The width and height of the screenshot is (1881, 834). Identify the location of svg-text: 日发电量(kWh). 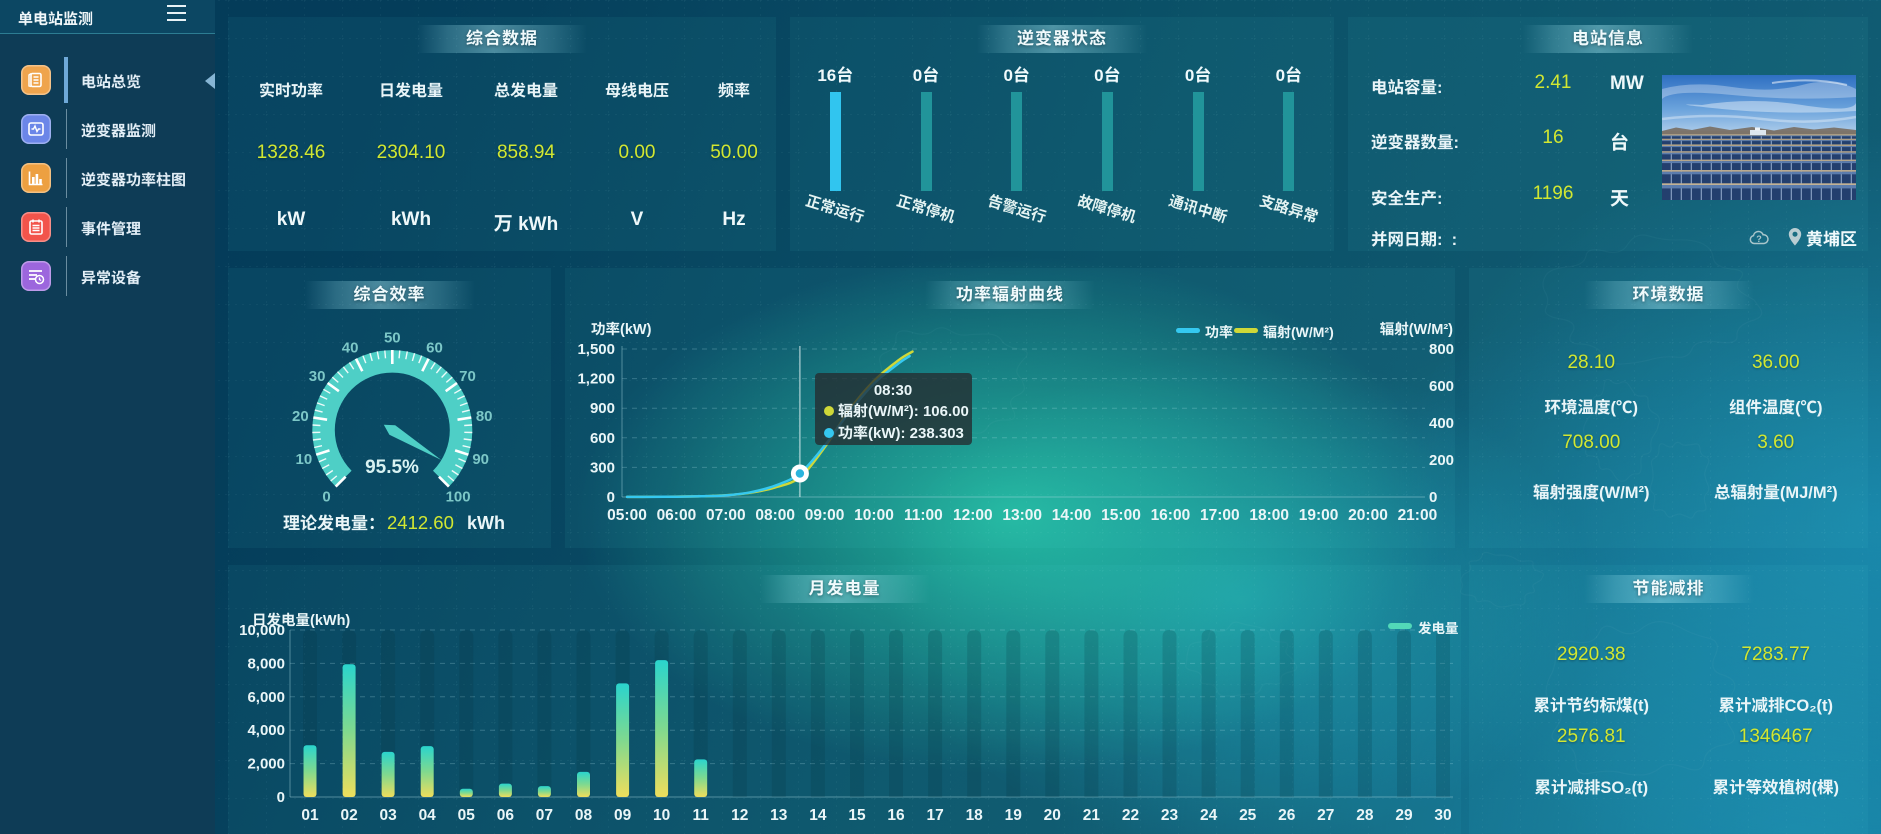
(301, 620).